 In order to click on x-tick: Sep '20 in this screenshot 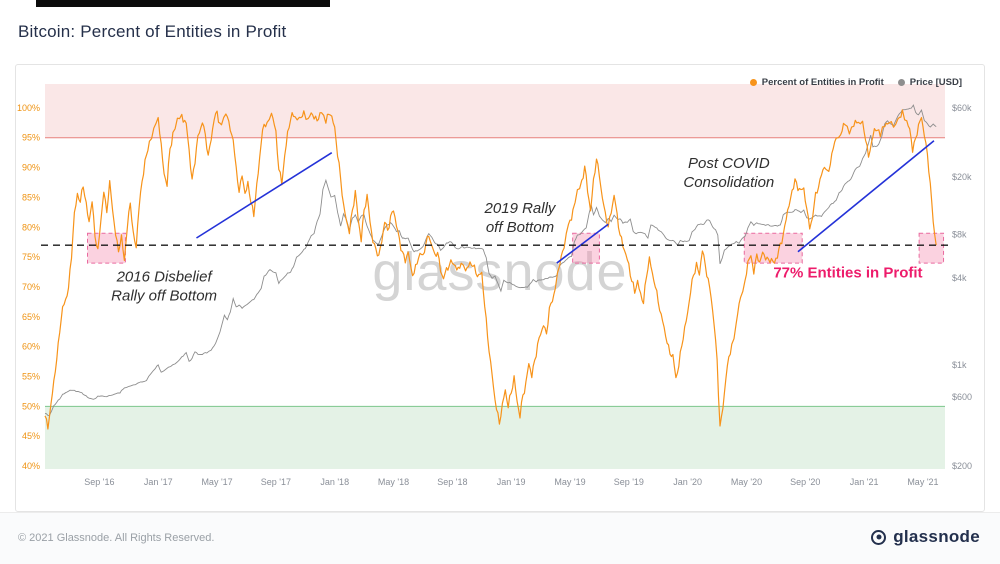, I will do `click(805, 482)`.